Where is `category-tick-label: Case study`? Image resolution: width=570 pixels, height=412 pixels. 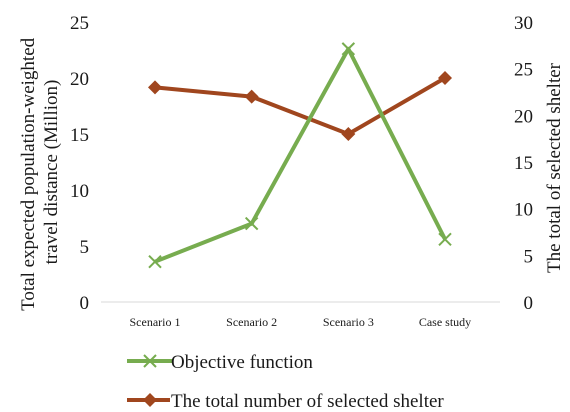
category-tick-label: Case study is located at coordinates (445, 322).